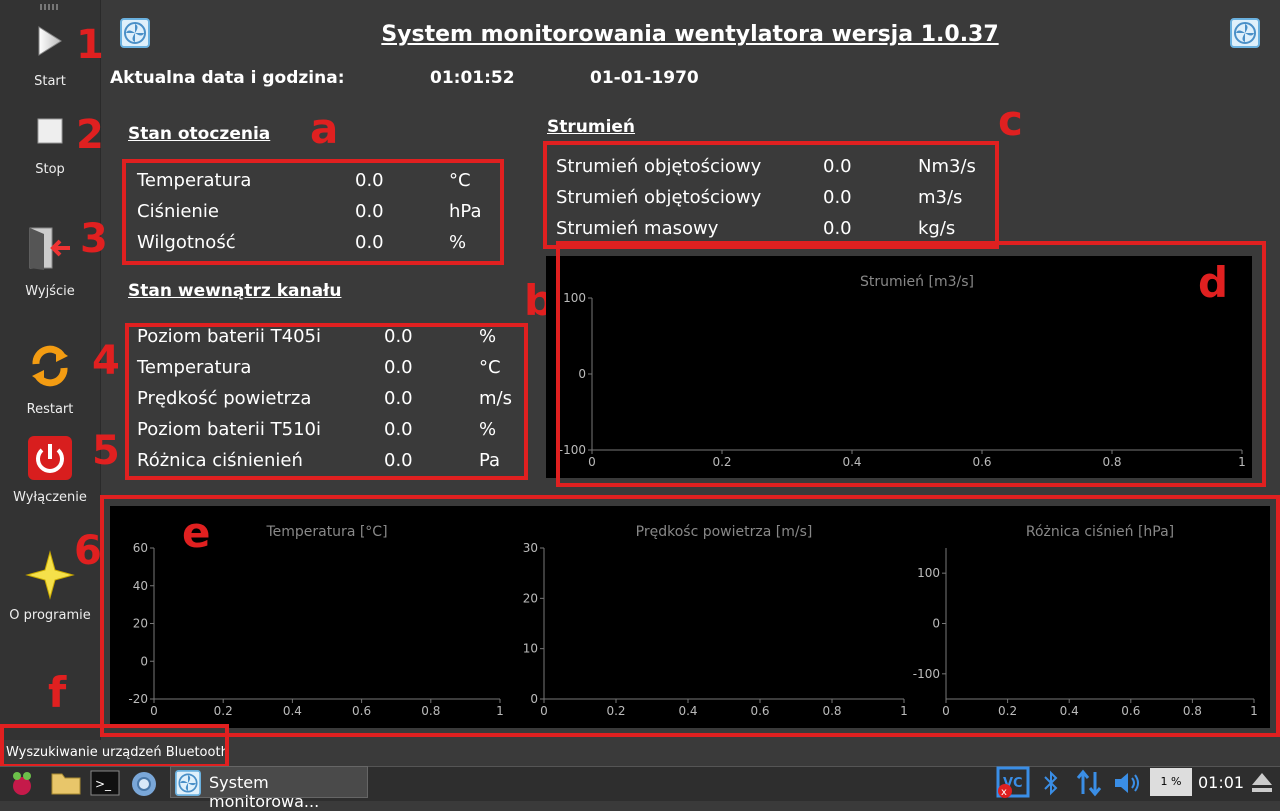  I want to click on vnc-icon: VC x, so click(1014, 783).